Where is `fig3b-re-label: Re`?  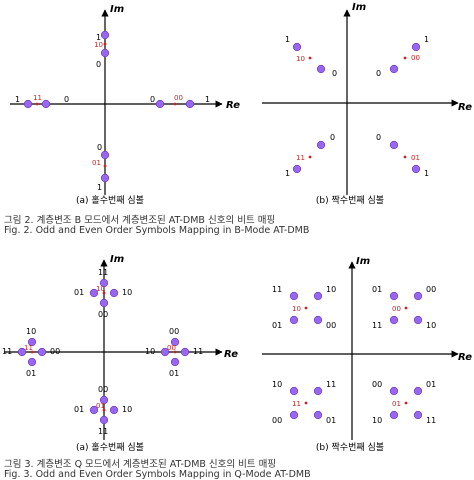
fig3b-re-label: Re is located at coordinates (465, 357).